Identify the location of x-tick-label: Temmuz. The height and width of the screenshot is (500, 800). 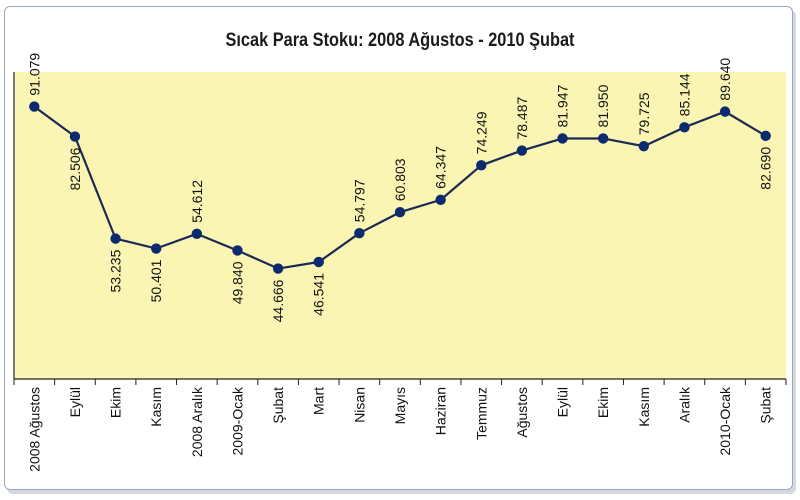
(481, 413).